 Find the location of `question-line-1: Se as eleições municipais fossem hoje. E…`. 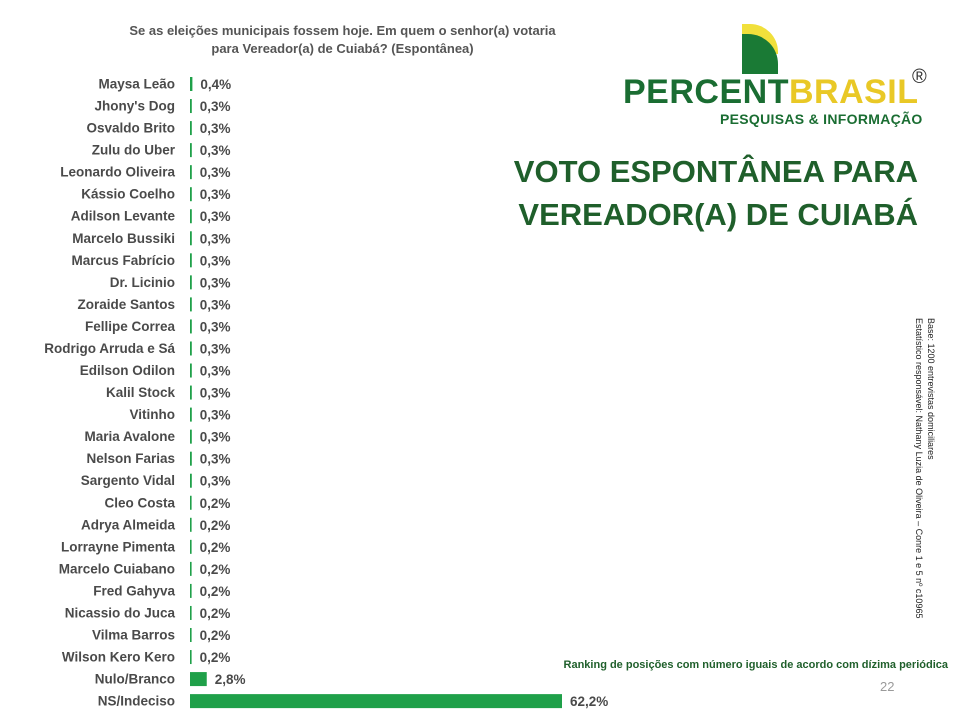

question-line-1: Se as eleições municipais fossem hoje. E… is located at coordinates (342, 30).